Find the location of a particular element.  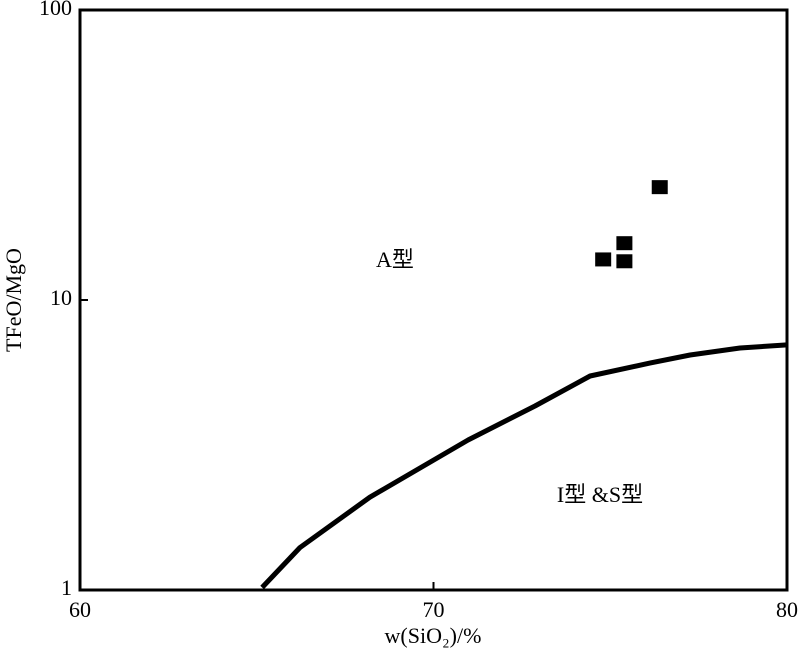

y-tick-label: 10 is located at coordinates (61, 297).